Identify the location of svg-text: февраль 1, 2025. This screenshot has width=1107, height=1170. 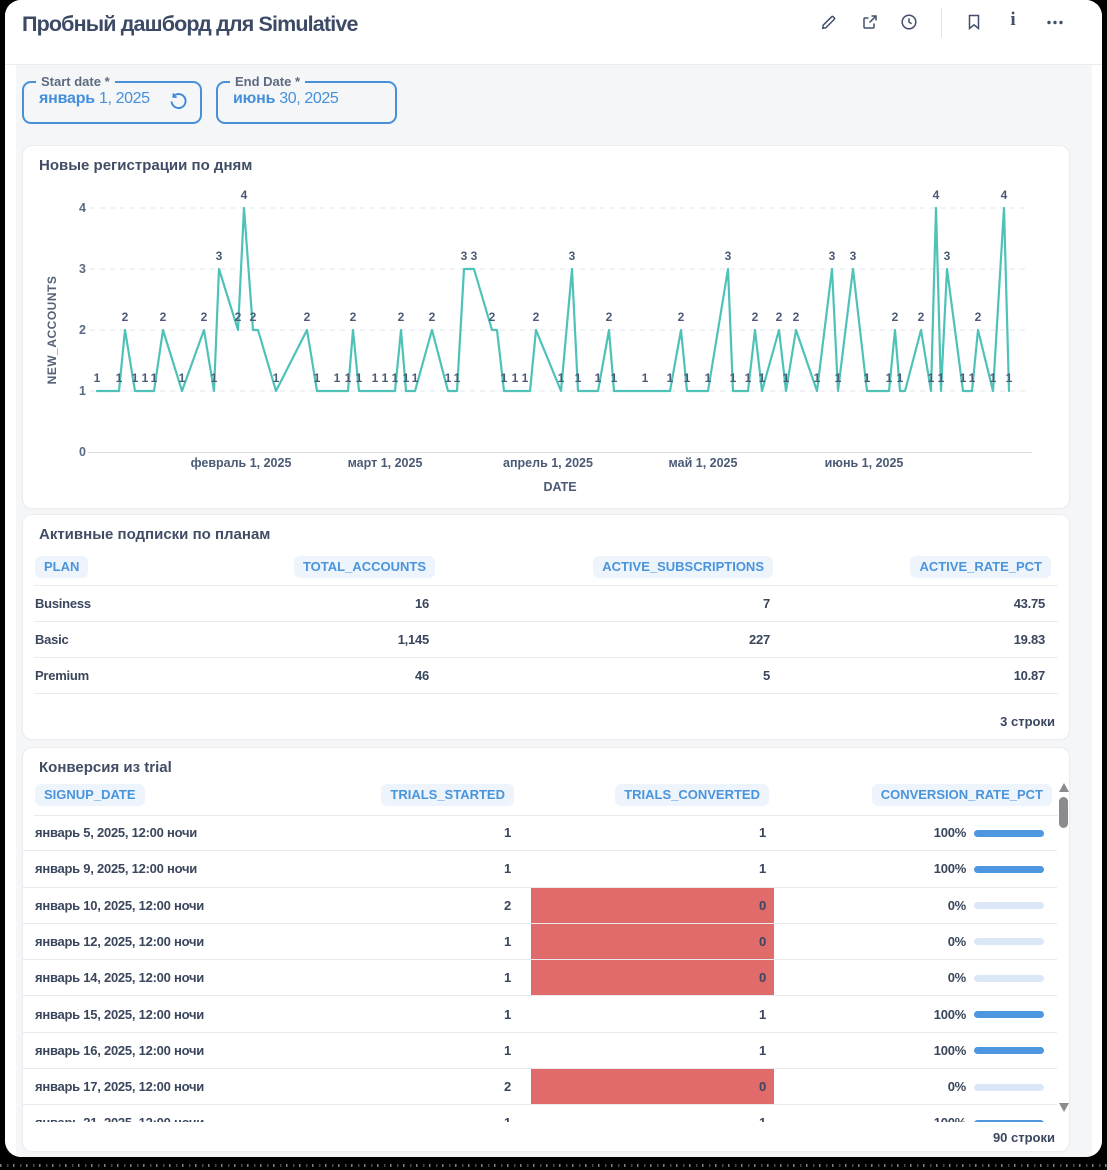
(241, 463).